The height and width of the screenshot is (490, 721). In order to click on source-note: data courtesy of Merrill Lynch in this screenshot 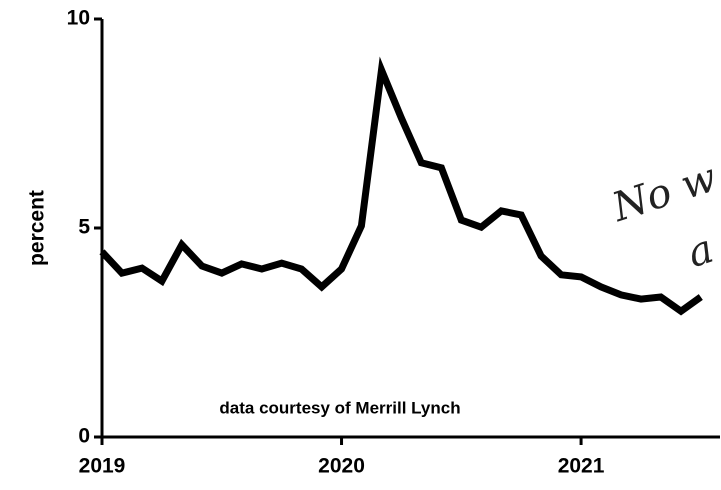, I will do `click(339, 407)`.